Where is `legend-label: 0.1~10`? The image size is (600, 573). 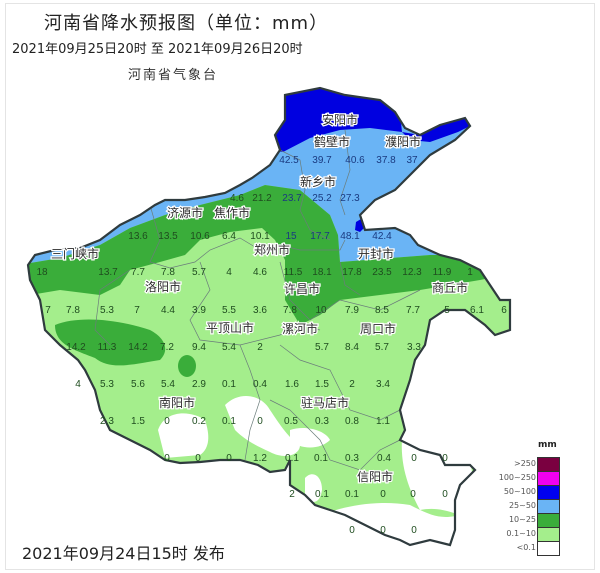 legend-label: 0.1~10 is located at coordinates (521, 533).